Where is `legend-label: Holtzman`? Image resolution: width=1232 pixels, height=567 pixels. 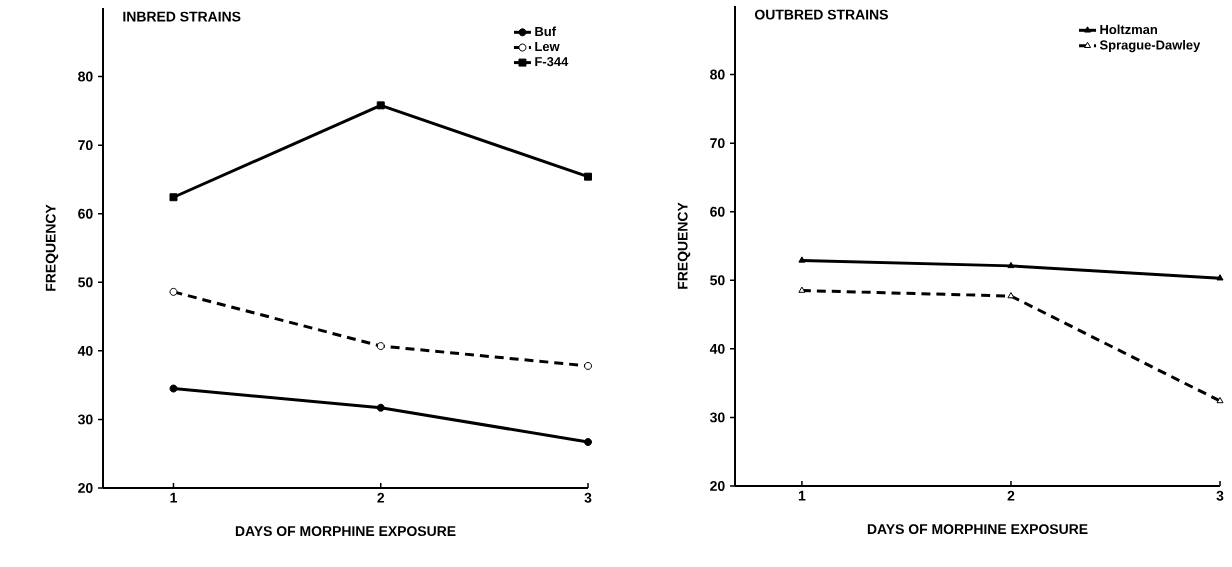
legend-label: Holtzman is located at coordinates (1128, 29).